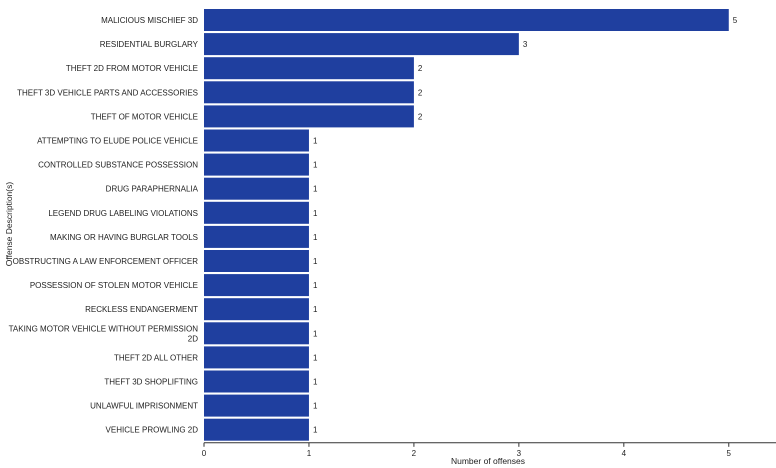  What do you see at coordinates (106, 261) in the screenshot?
I see `category-label: OBSTRUCTING A LAW ENFORCEMENT OFFICER` at bounding box center [106, 261].